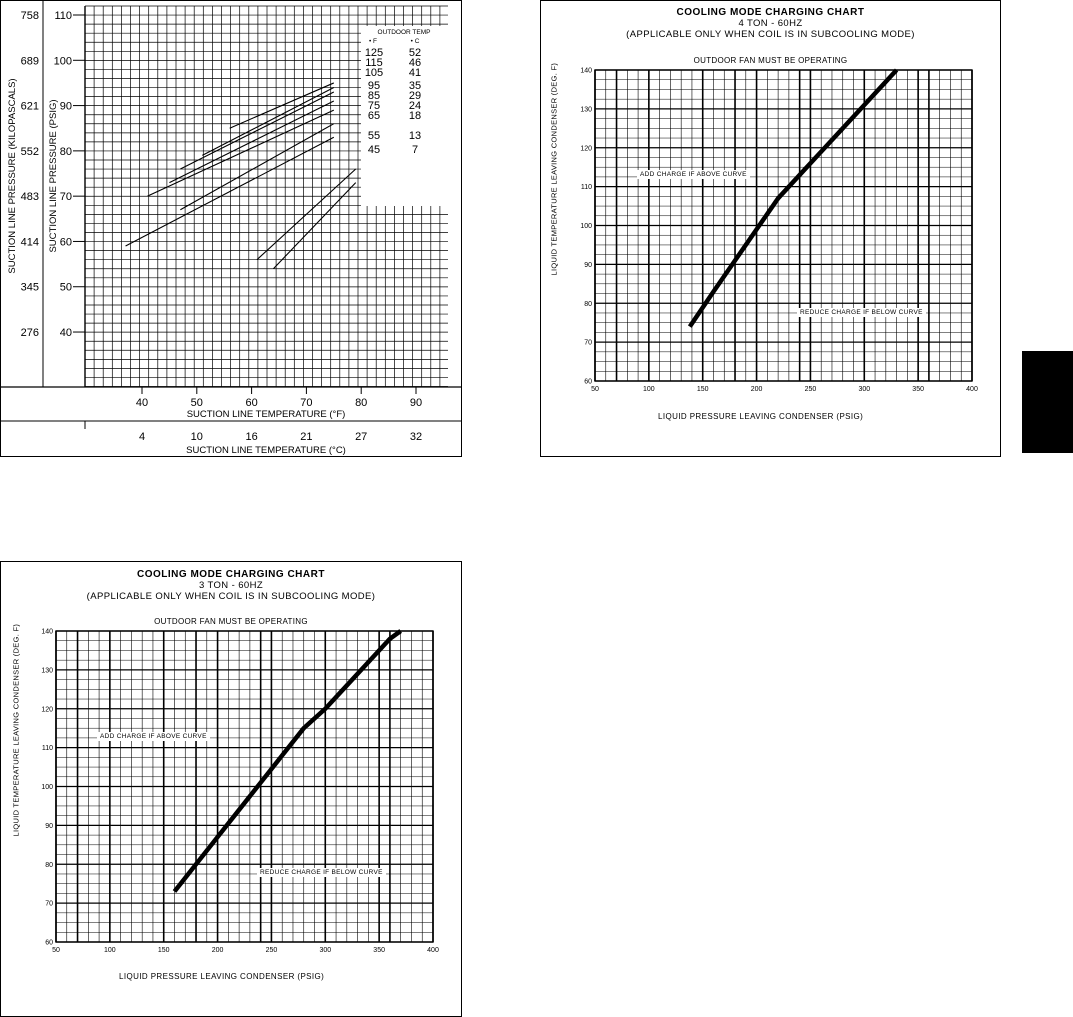 Image resolution: width=1073 pixels, height=1017 pixels. Describe the element at coordinates (66, 333) in the screenshot. I see `y-tick-label: 40` at that location.